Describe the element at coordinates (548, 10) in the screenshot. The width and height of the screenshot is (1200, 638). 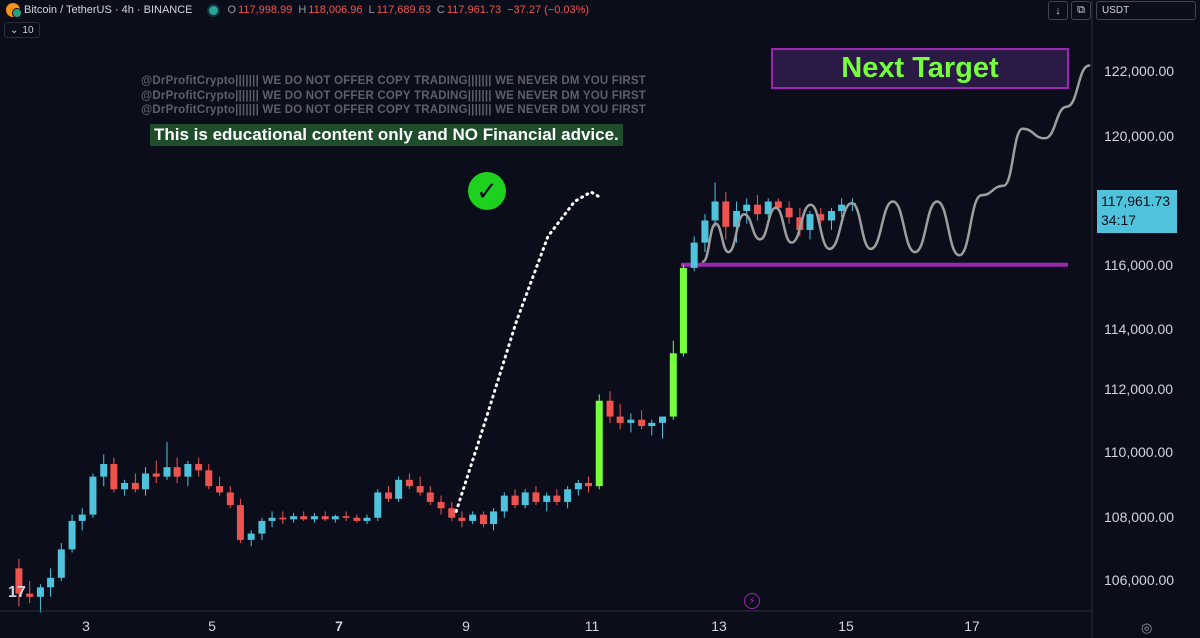
I see `change-value: −37.27 (−0.03%)` at that location.